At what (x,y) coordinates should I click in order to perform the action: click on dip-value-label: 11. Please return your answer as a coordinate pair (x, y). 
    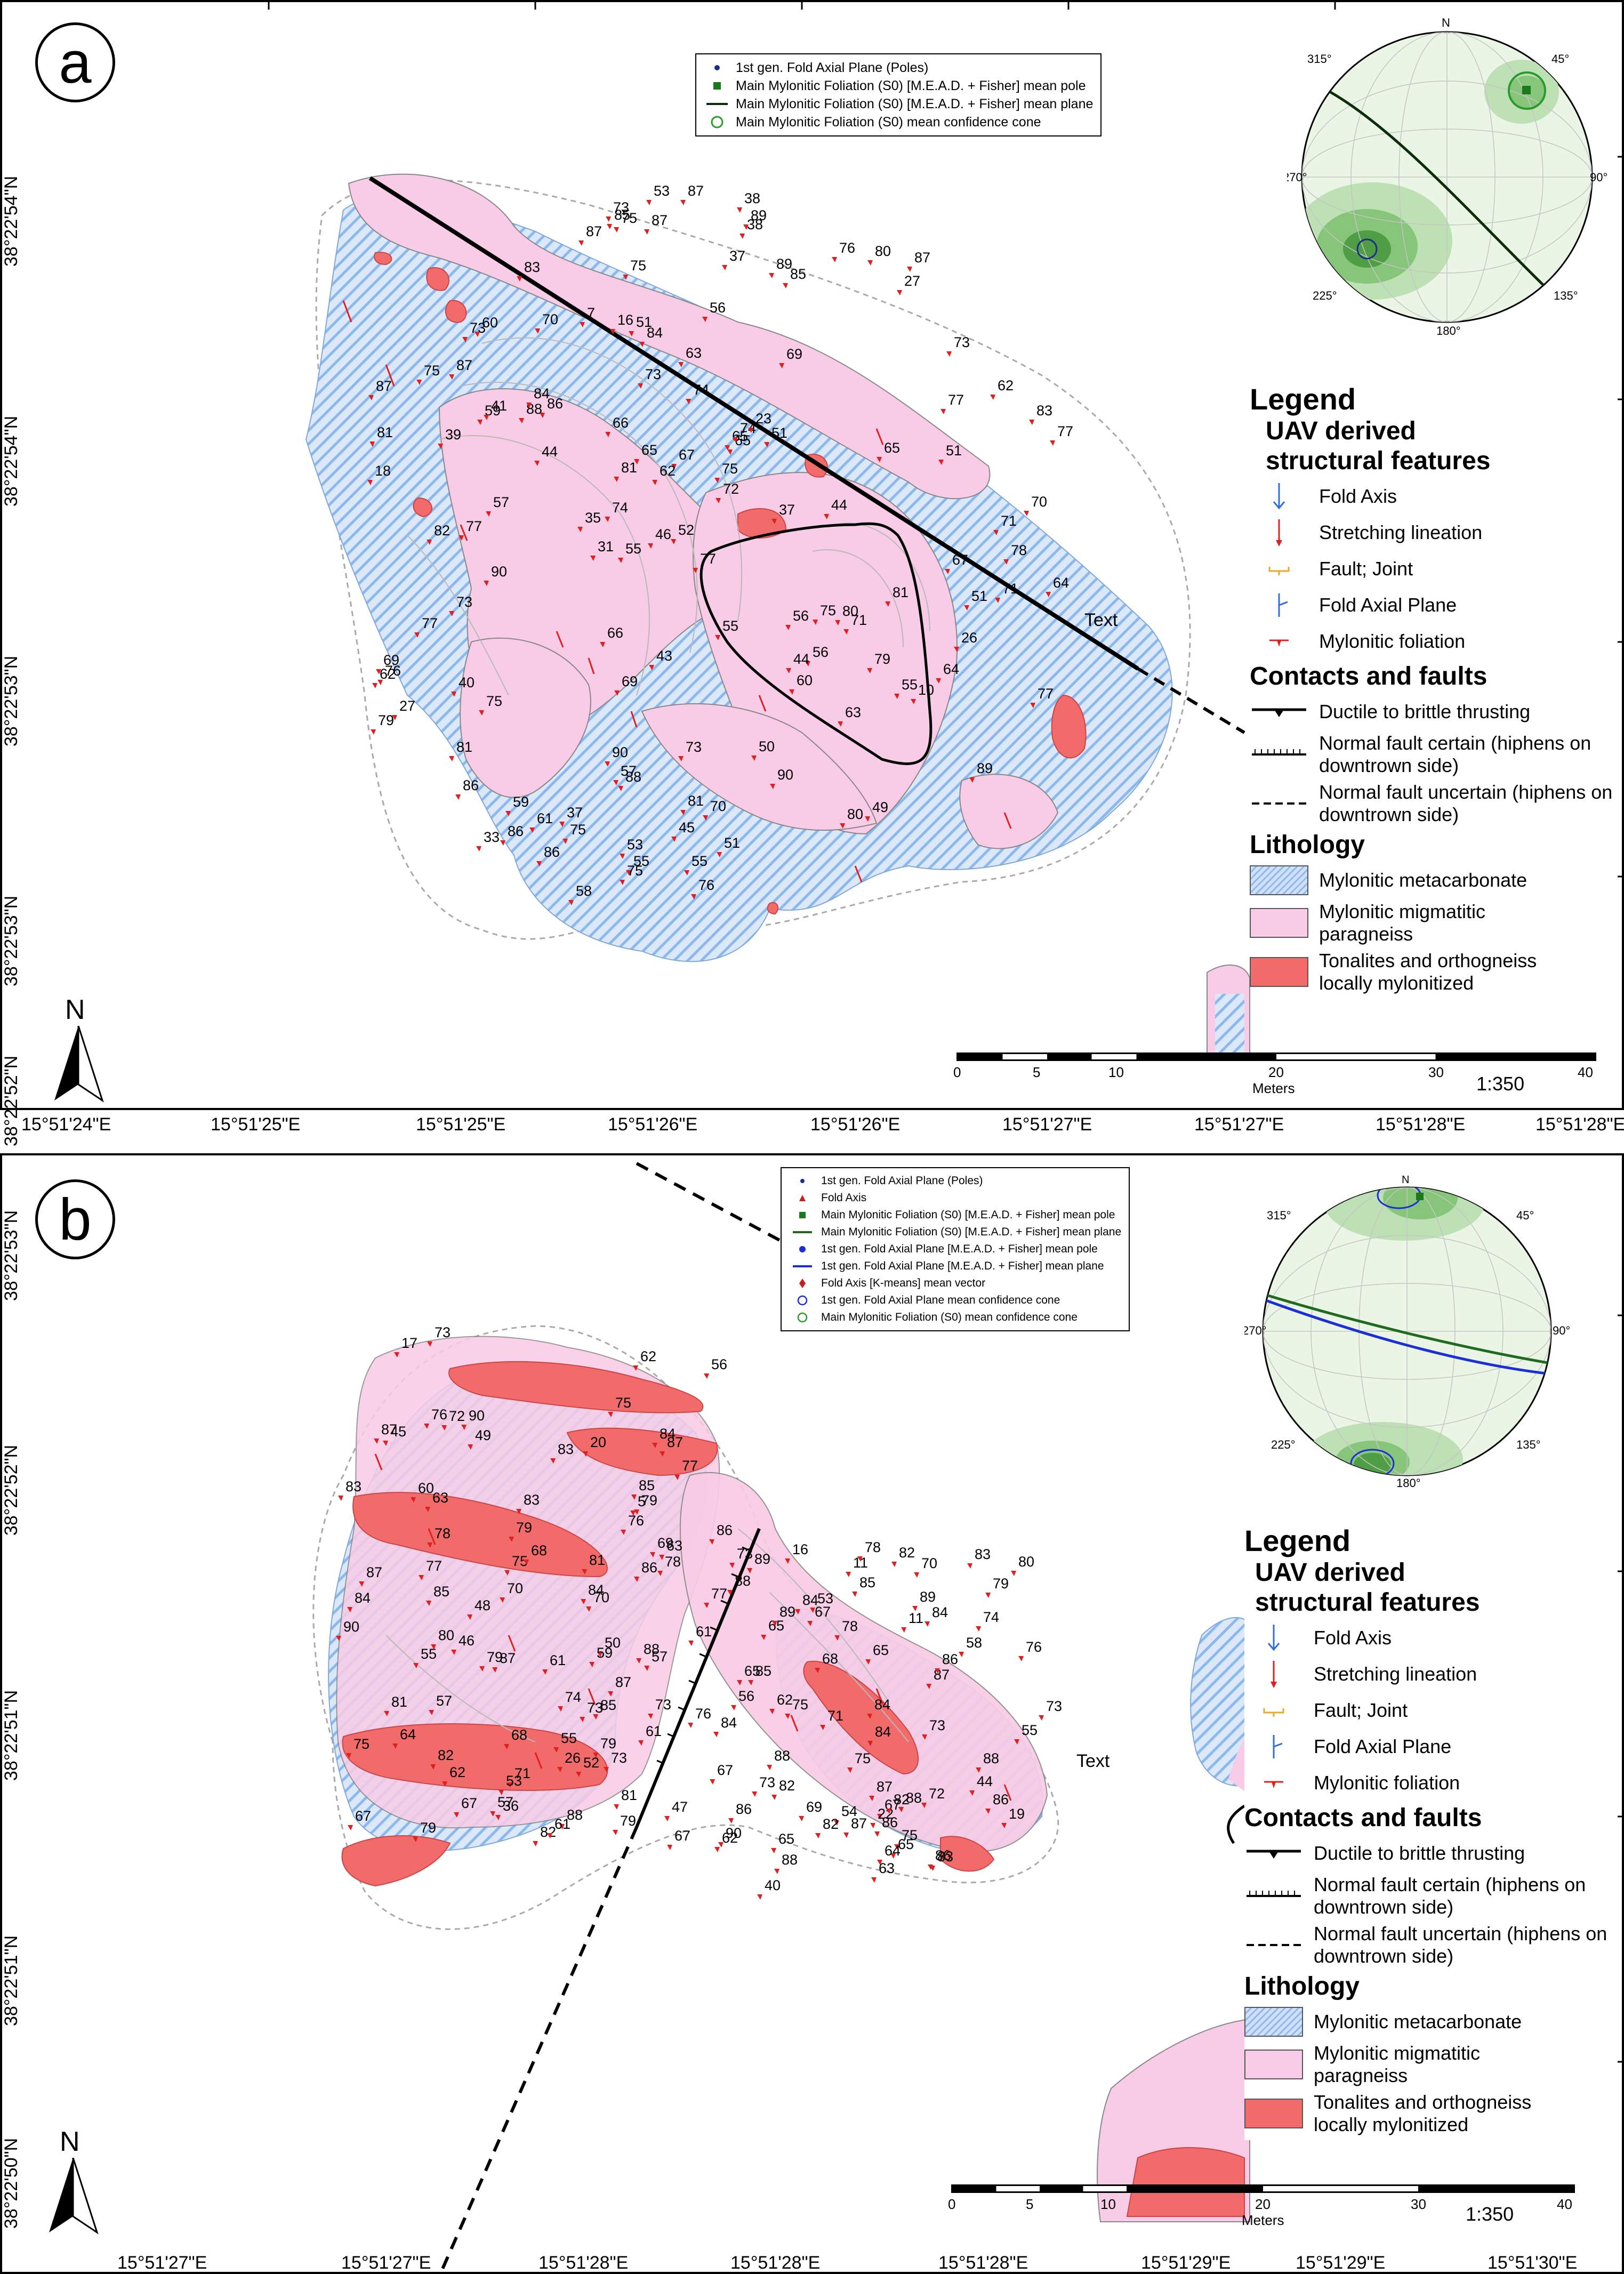
    Looking at the image, I should click on (916, 1618).